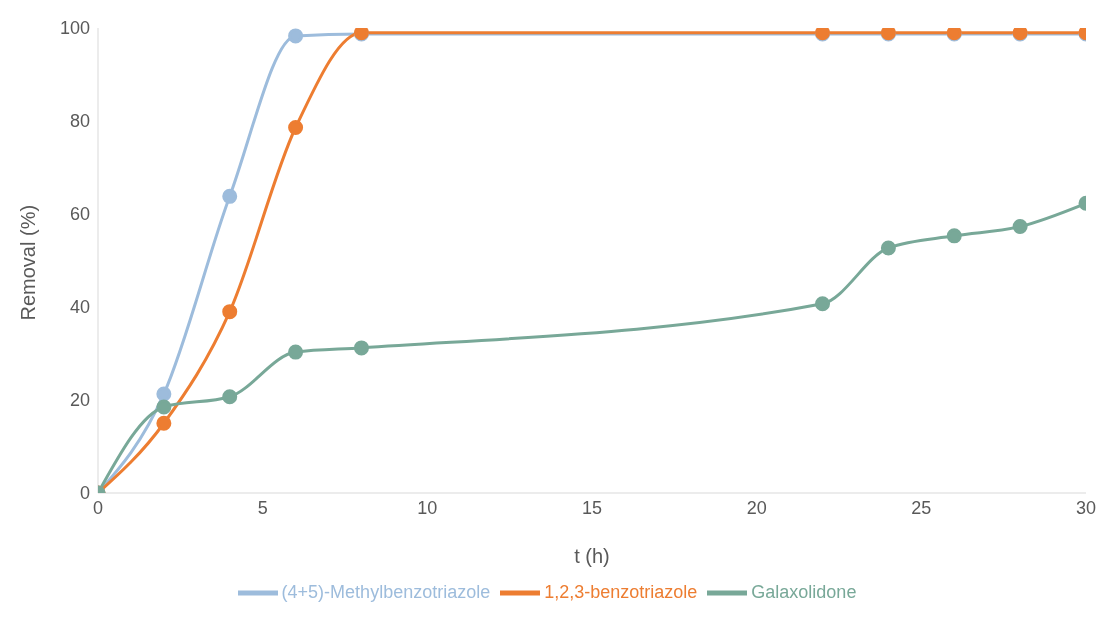 This screenshot has width=1110, height=631. What do you see at coordinates (621, 591) in the screenshot?
I see `legend-label: 1,2,3-benzotriazole` at bounding box center [621, 591].